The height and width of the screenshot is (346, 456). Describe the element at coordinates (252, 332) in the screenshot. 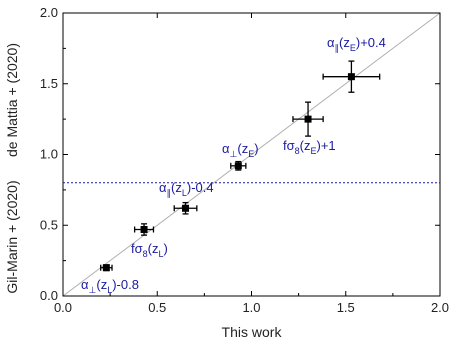

I see `x-axis-label: This work` at that location.